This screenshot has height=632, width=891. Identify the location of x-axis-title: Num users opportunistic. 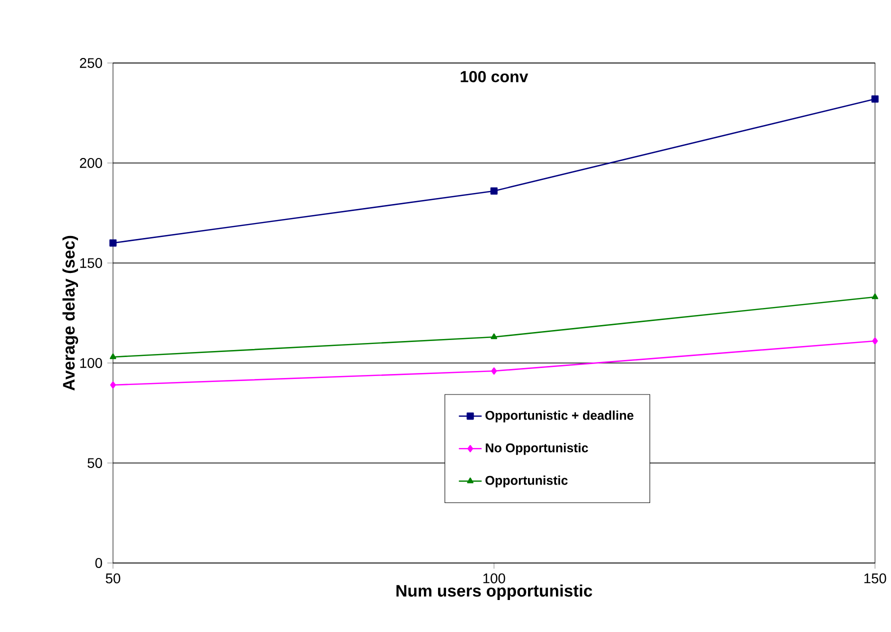
(494, 592).